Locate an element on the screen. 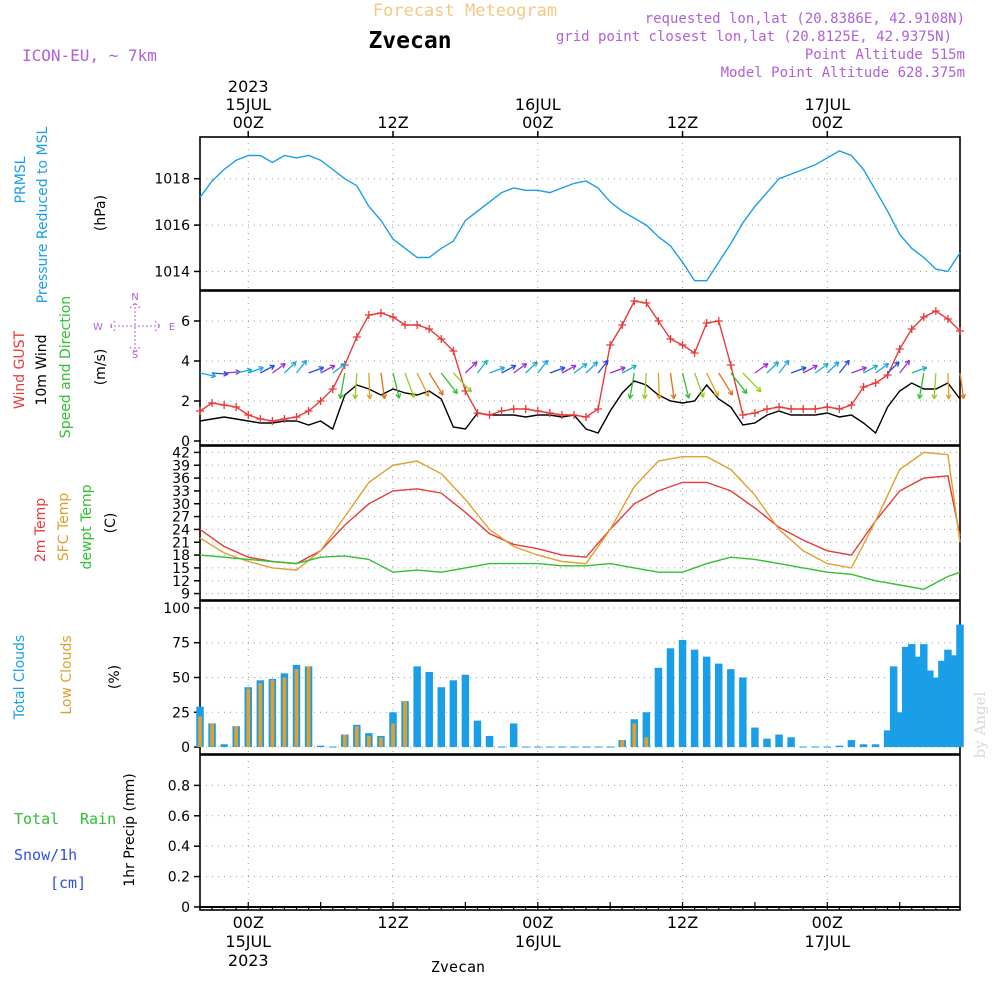 This screenshot has width=1000, height=1000. x-tick-label: 12Z is located at coordinates (682, 122).